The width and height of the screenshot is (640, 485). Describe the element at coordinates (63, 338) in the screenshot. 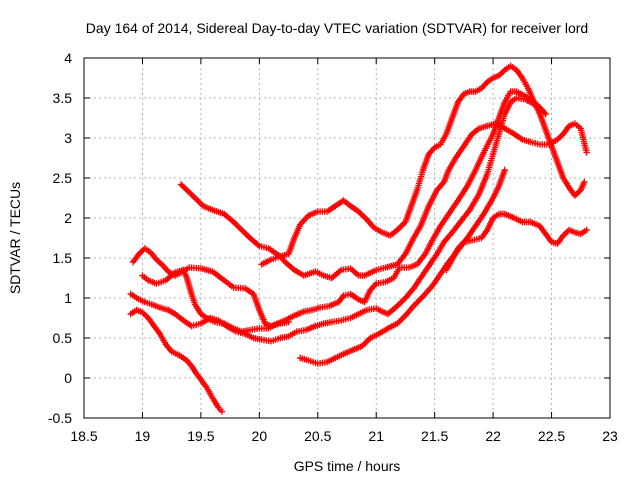

I see `y-tick-label: 0.5` at that location.